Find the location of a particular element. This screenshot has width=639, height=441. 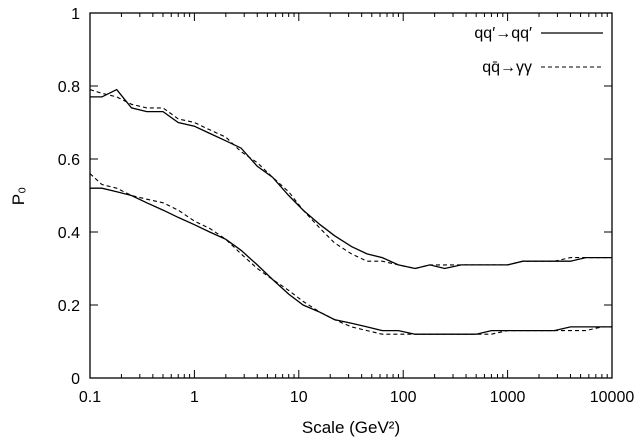

x-axis-label: Scale (GeV²) is located at coordinates (351, 427).